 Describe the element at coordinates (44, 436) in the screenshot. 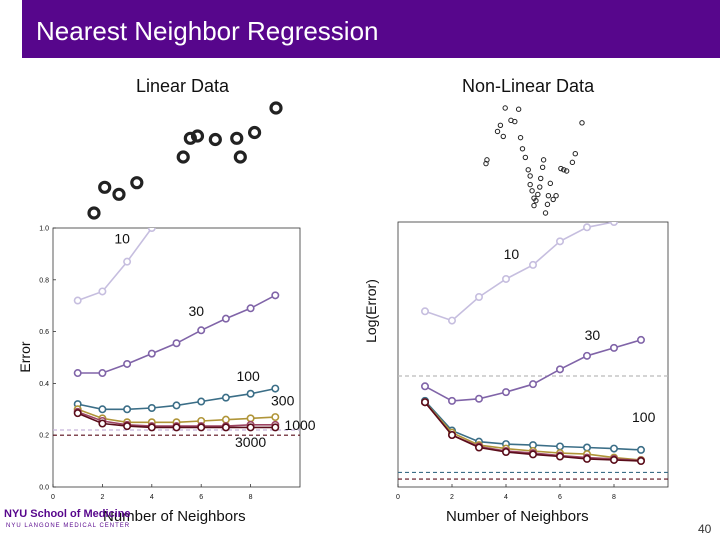

I see `linear-error-y-tick-label: 0.2` at that location.